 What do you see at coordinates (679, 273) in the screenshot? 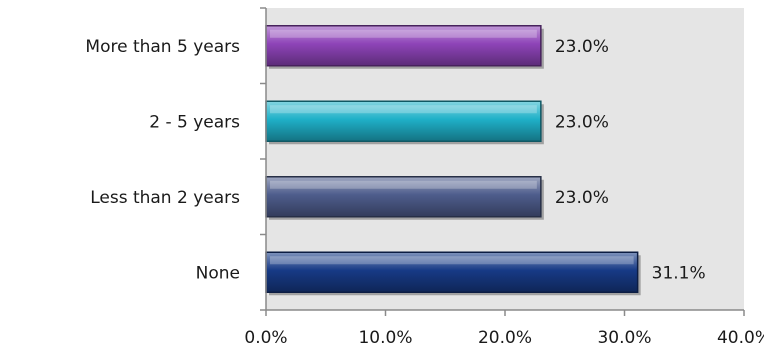
I see `value-label: 31.1%` at bounding box center [679, 273].